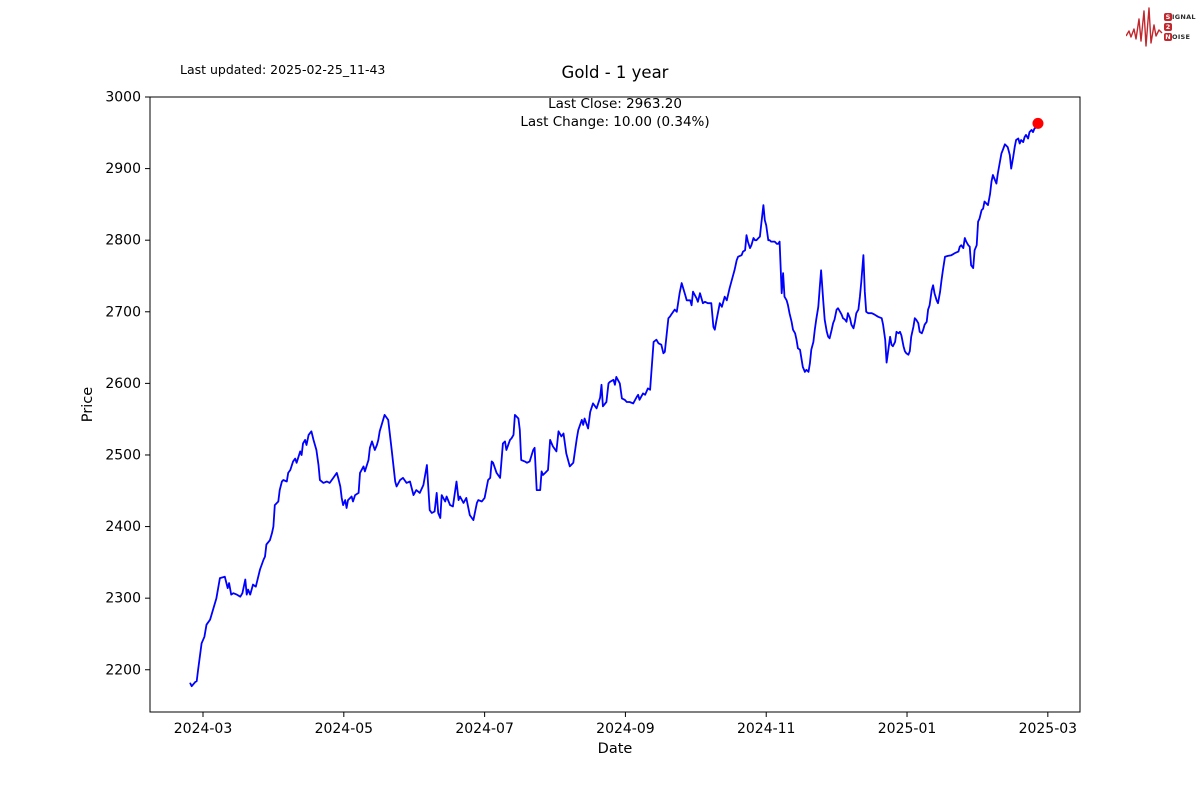 The image size is (1200, 800). Describe the element at coordinates (1168, 37) in the screenshot. I see `logo-badge-n: N` at that location.